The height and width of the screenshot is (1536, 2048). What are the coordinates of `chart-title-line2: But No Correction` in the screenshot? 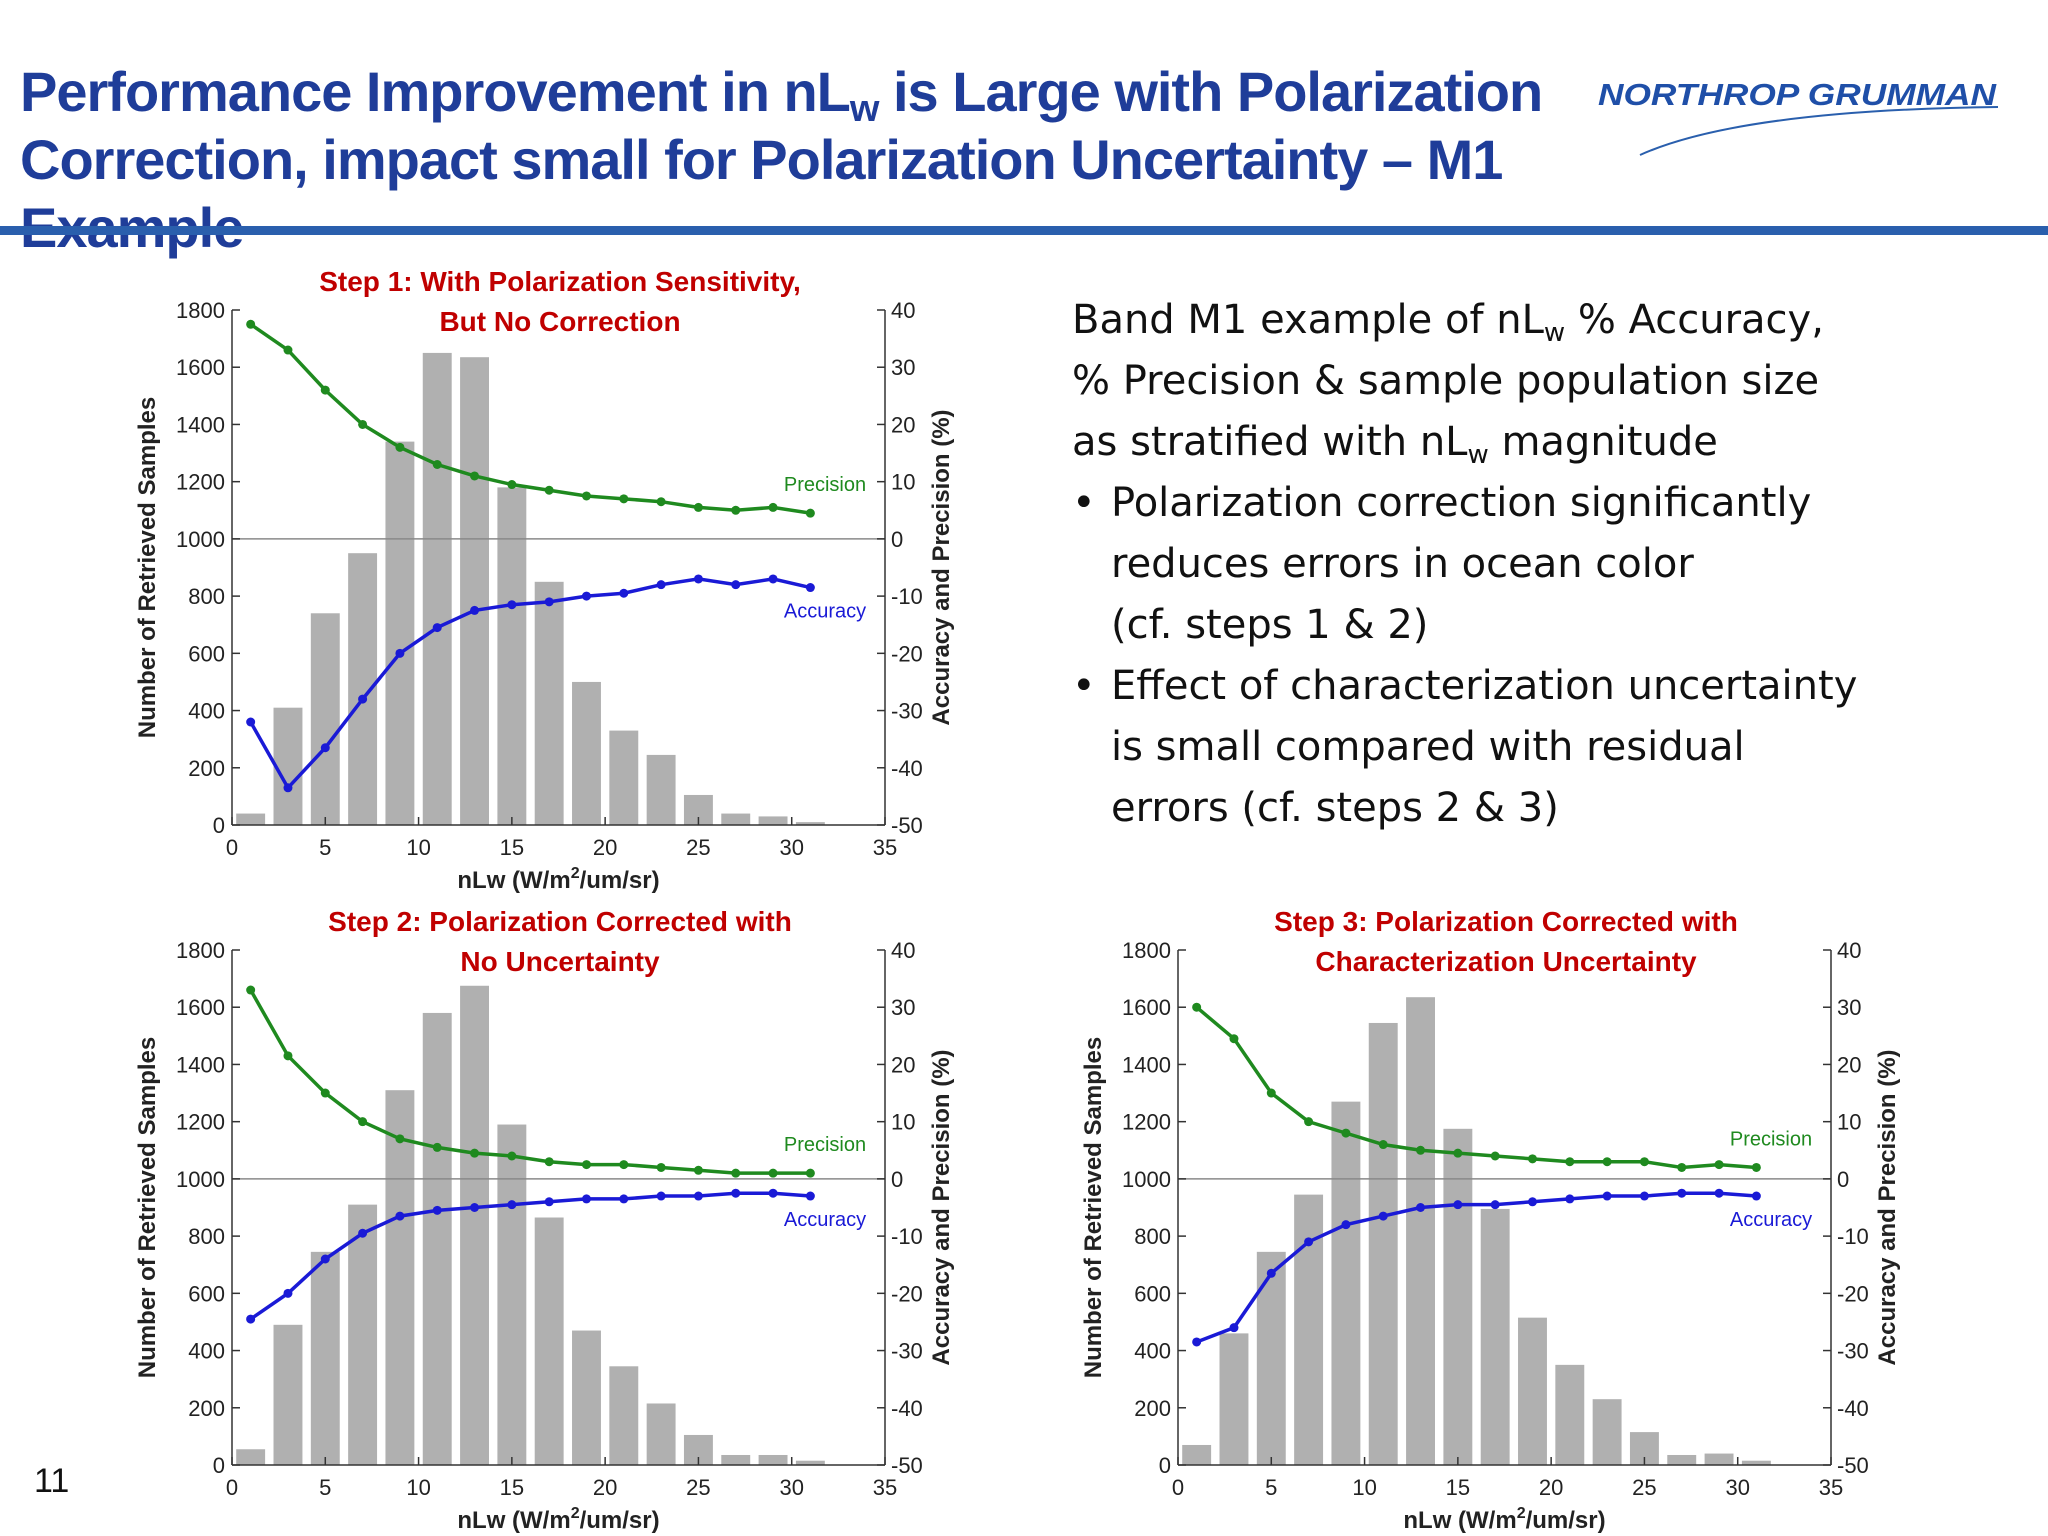 It's located at (559, 321).